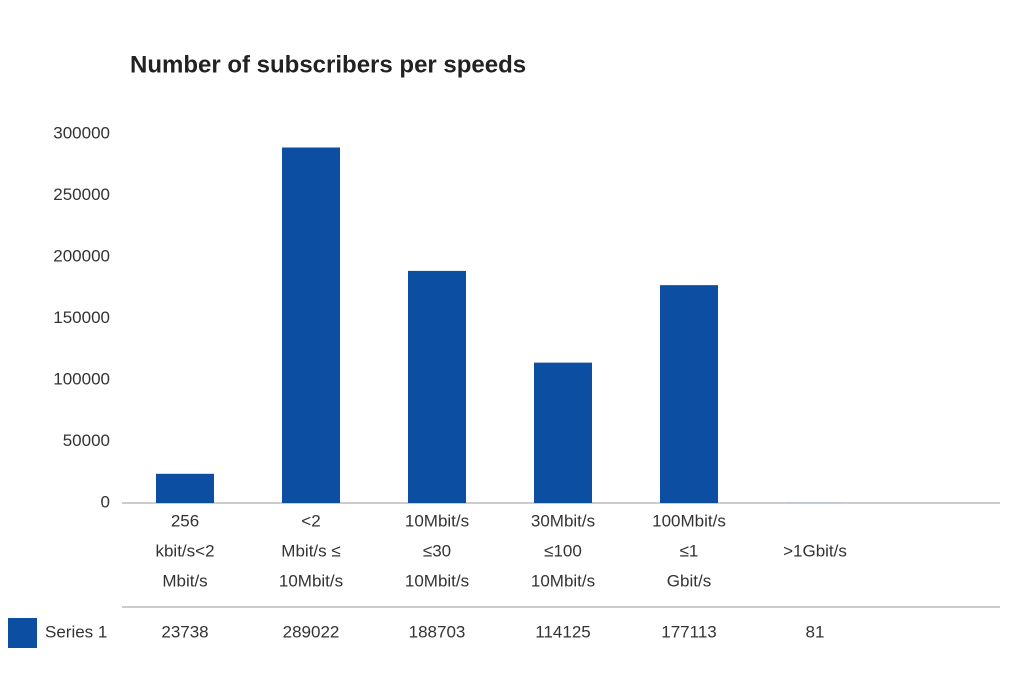 The width and height of the screenshot is (1035, 687). What do you see at coordinates (688, 631) in the screenshot?
I see `data-label: 177113` at bounding box center [688, 631].